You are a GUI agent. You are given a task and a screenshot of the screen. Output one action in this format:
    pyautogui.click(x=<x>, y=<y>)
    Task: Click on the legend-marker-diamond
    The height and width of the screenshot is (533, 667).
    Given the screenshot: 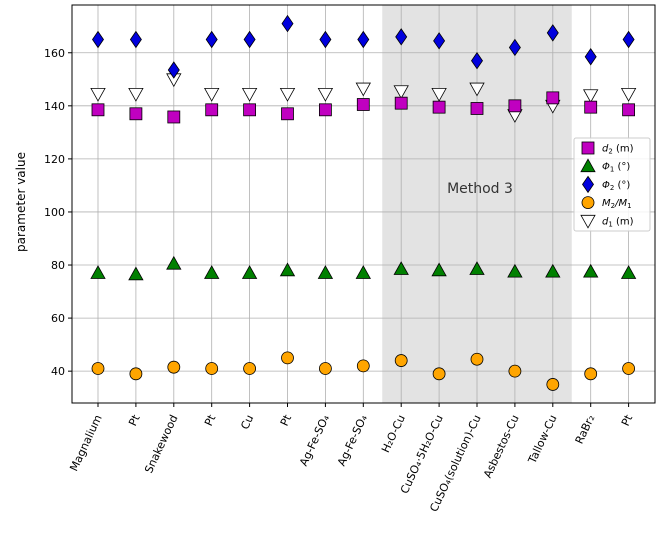 What is the action you would take?
    pyautogui.click(x=588, y=184)
    